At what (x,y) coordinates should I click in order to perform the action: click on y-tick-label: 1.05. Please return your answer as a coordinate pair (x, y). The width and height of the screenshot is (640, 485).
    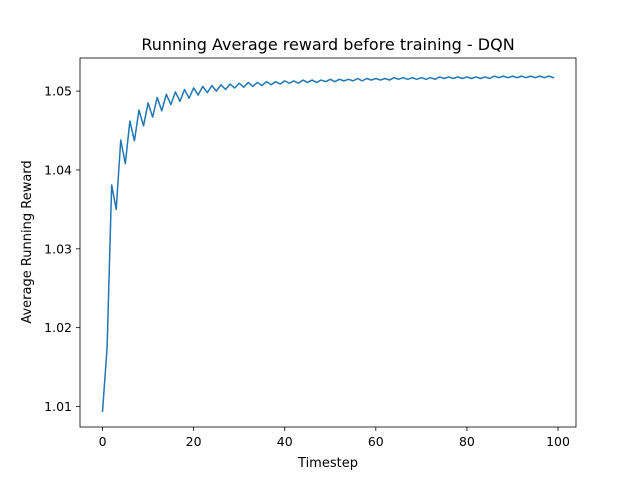
    Looking at the image, I should click on (58, 91).